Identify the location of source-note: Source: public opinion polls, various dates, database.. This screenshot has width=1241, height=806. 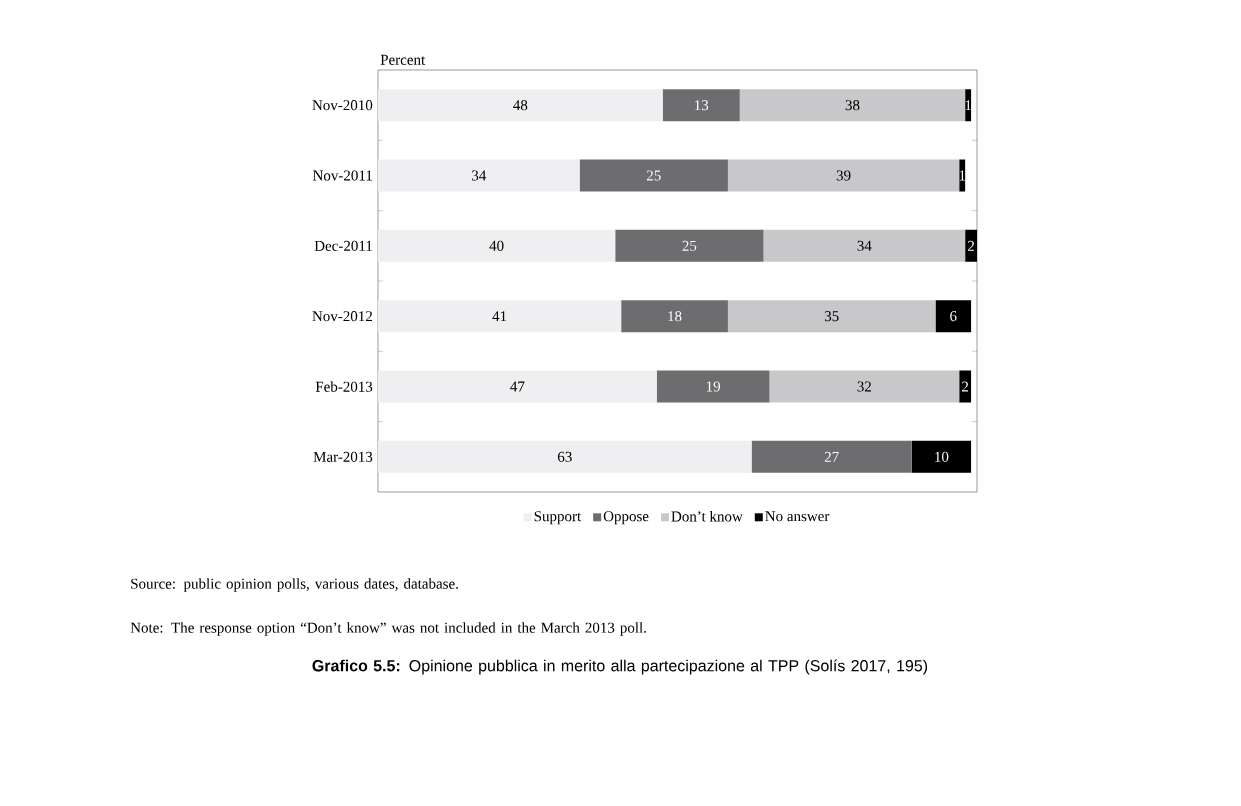
(294, 585).